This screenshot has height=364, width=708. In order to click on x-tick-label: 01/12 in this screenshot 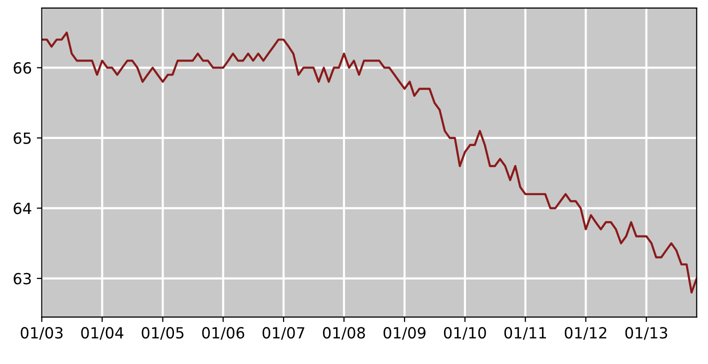, I will do `click(585, 333)`.